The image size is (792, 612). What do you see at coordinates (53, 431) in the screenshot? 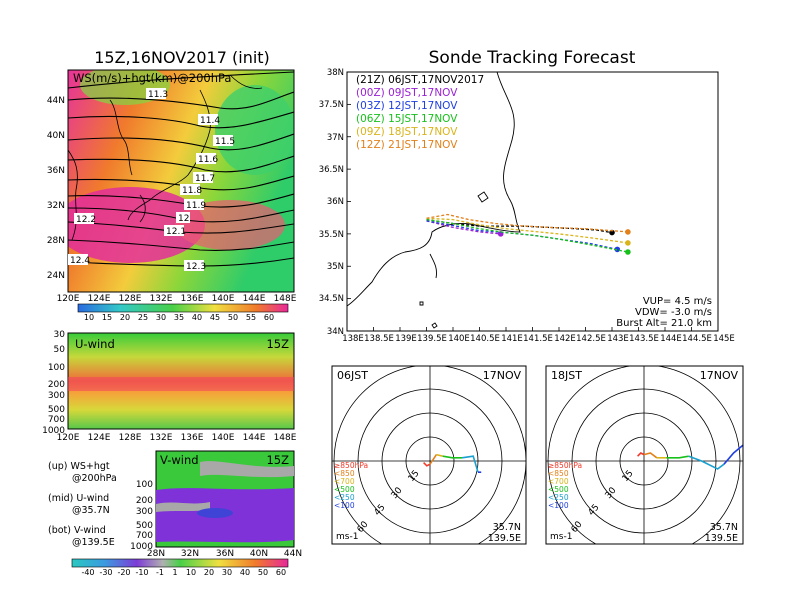
I see `pressure-tick-label: 1000` at bounding box center [53, 431].